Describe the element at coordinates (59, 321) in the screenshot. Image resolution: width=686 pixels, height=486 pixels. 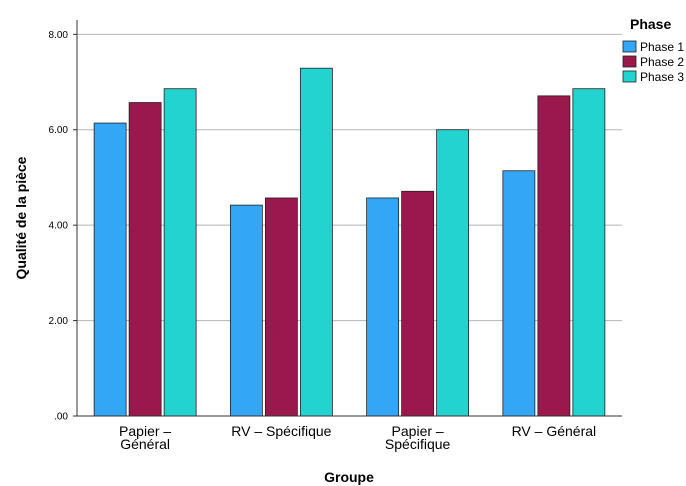
I see `y-tick-label: 2.00` at that location.